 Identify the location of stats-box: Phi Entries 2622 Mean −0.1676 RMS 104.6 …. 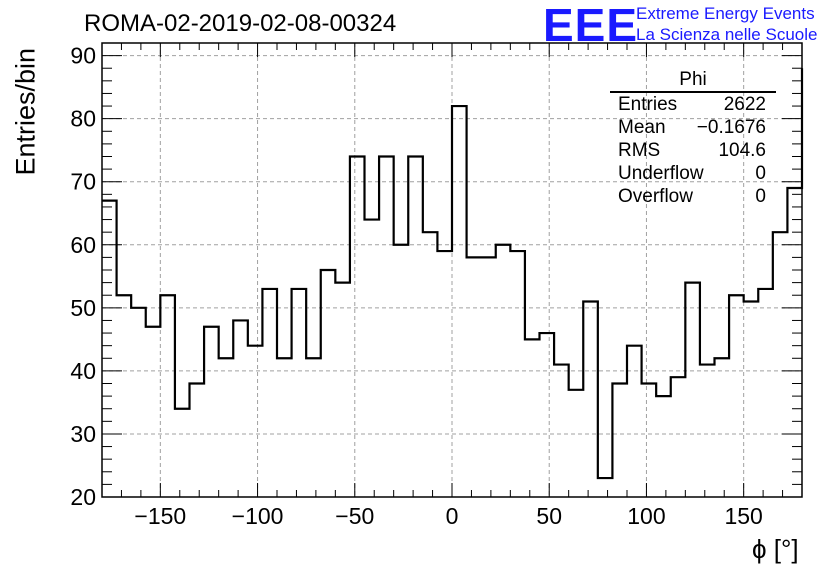
(693, 139).